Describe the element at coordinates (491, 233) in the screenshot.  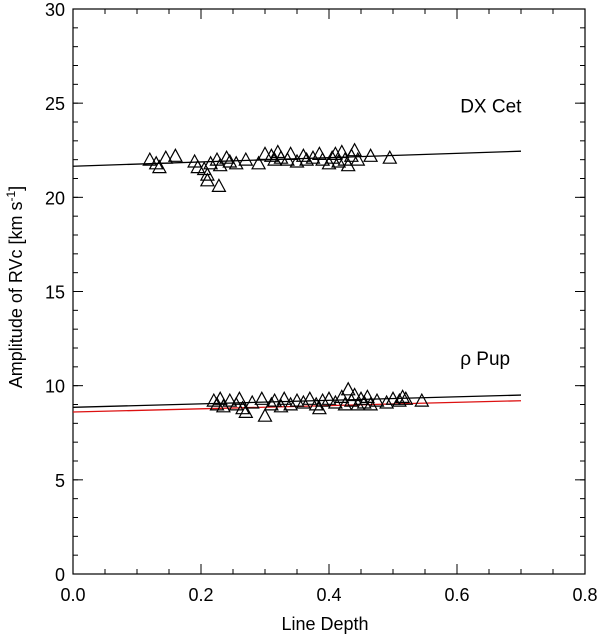
I see `annotations: DX Cet ρ Pup` at that location.